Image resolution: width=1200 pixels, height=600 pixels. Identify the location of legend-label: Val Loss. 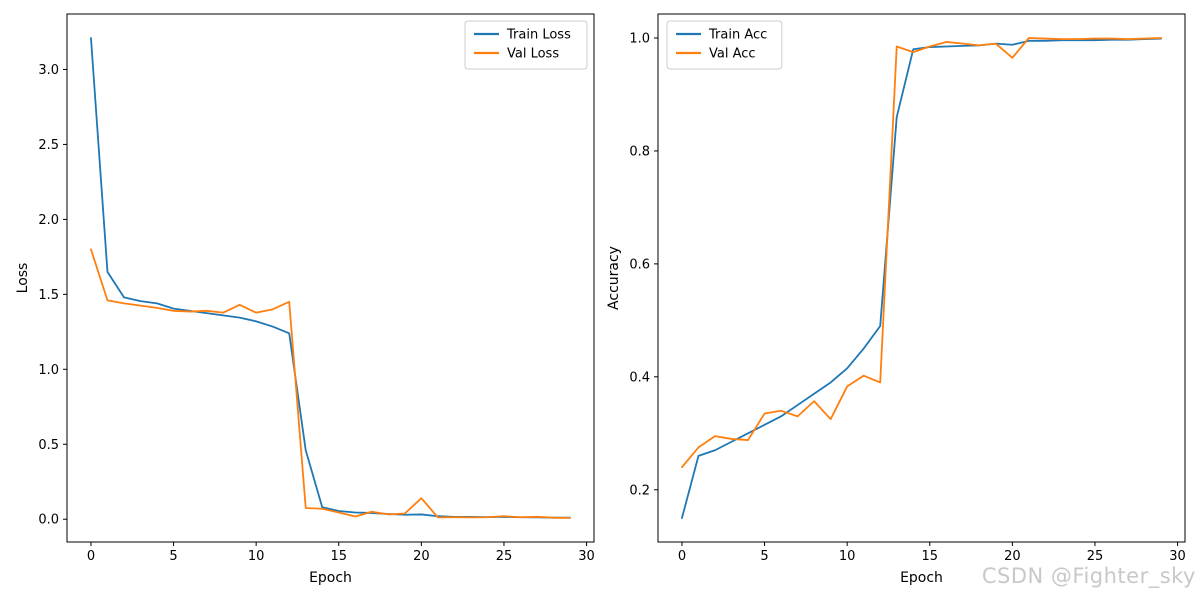
(533, 54).